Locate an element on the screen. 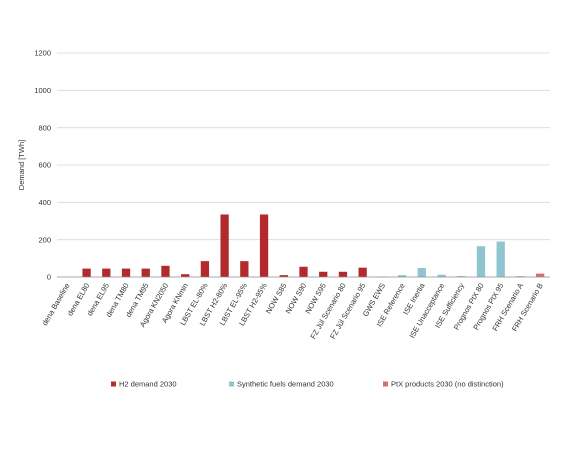 The height and width of the screenshot is (449, 581). y-tick-label: 1200 is located at coordinates (42, 53).